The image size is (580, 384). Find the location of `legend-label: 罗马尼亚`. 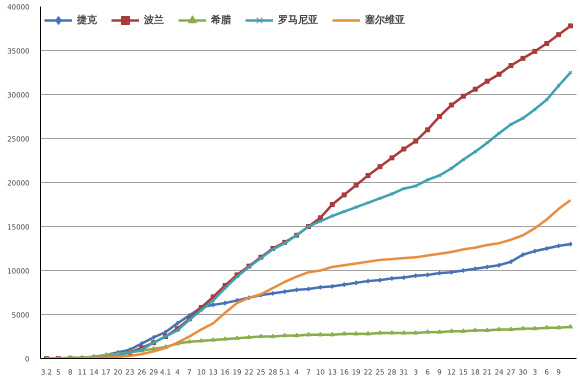

legend-label: 罗马尼亚 is located at coordinates (298, 20).